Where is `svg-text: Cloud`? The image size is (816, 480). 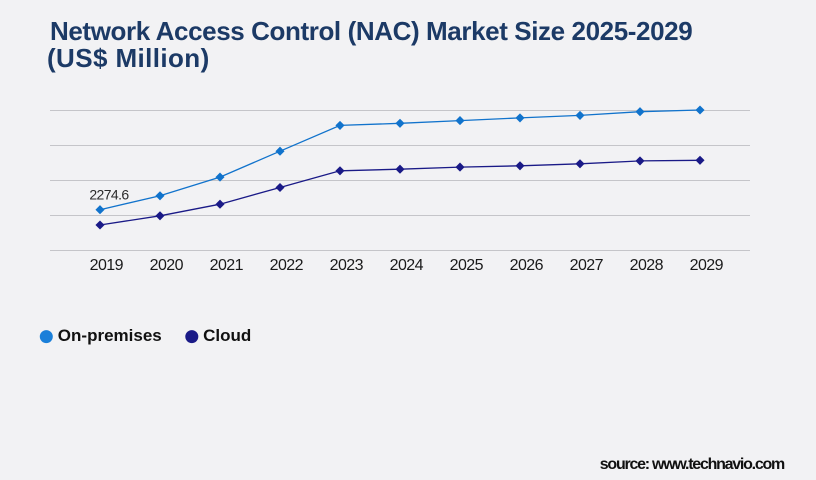
svg-text: Cloud is located at coordinates (227, 335).